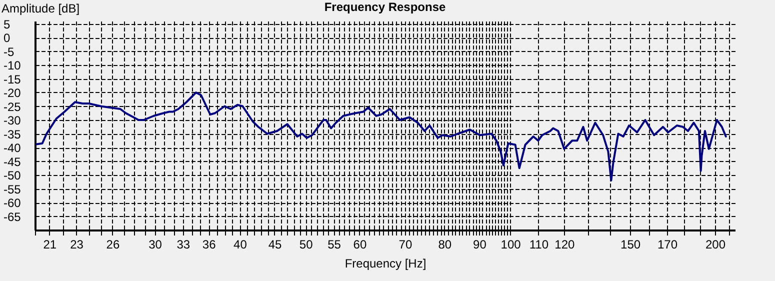  What do you see at coordinates (13, 189) in the screenshot?
I see `y-tick-label: -55` at bounding box center [13, 189].